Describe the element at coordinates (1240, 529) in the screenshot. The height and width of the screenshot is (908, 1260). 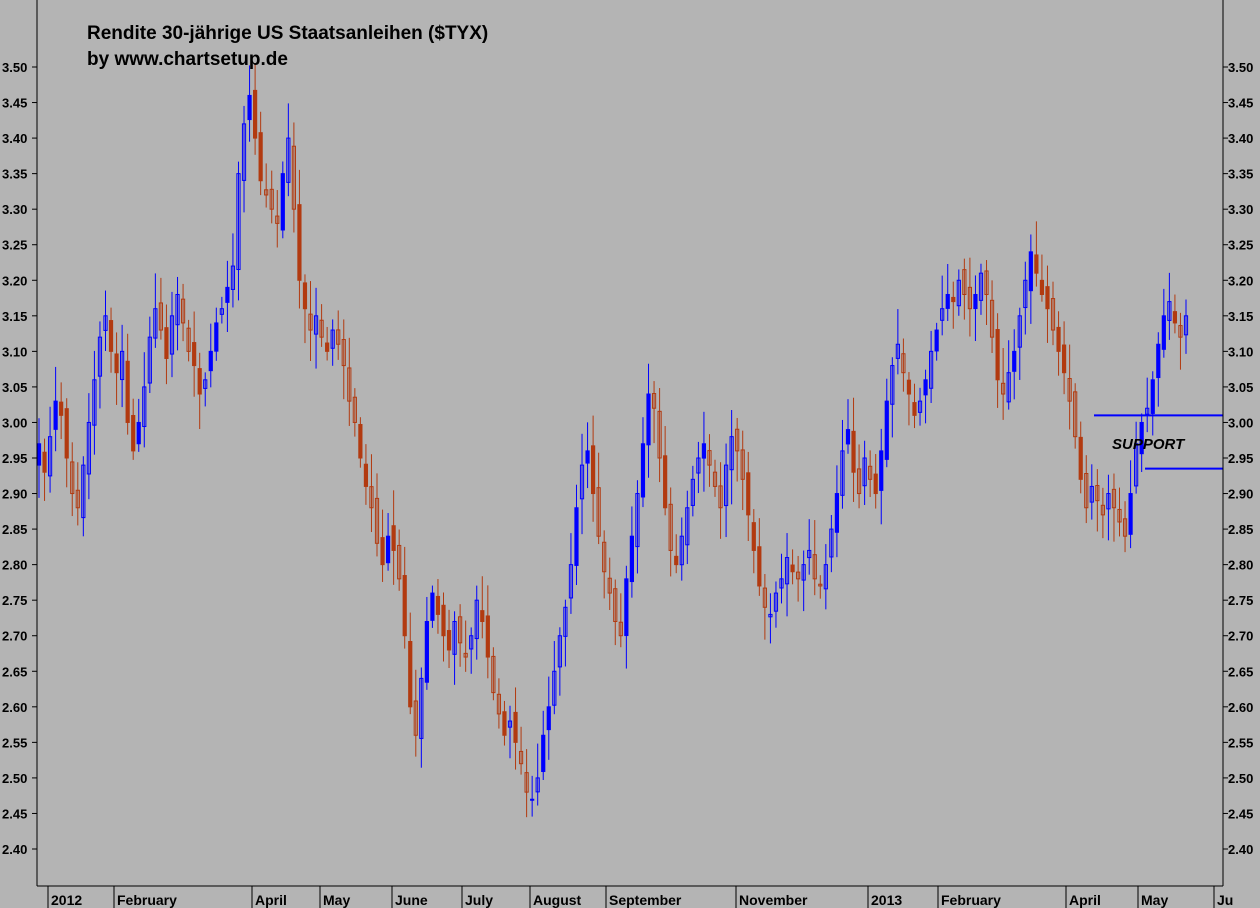
I see `y-tick-label-right: 2.85` at that location.